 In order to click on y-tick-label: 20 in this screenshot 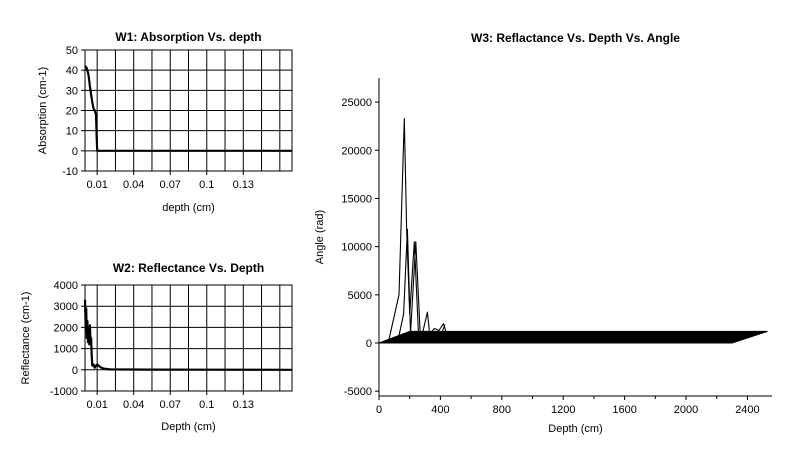, I will do `click(72, 112)`.